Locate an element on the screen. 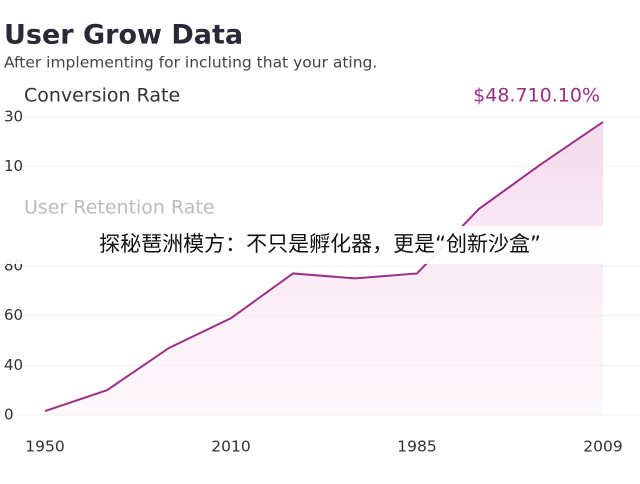 Image resolution: width=640 pixels, height=484 pixels. x-tick-label: 2010 is located at coordinates (230, 447).